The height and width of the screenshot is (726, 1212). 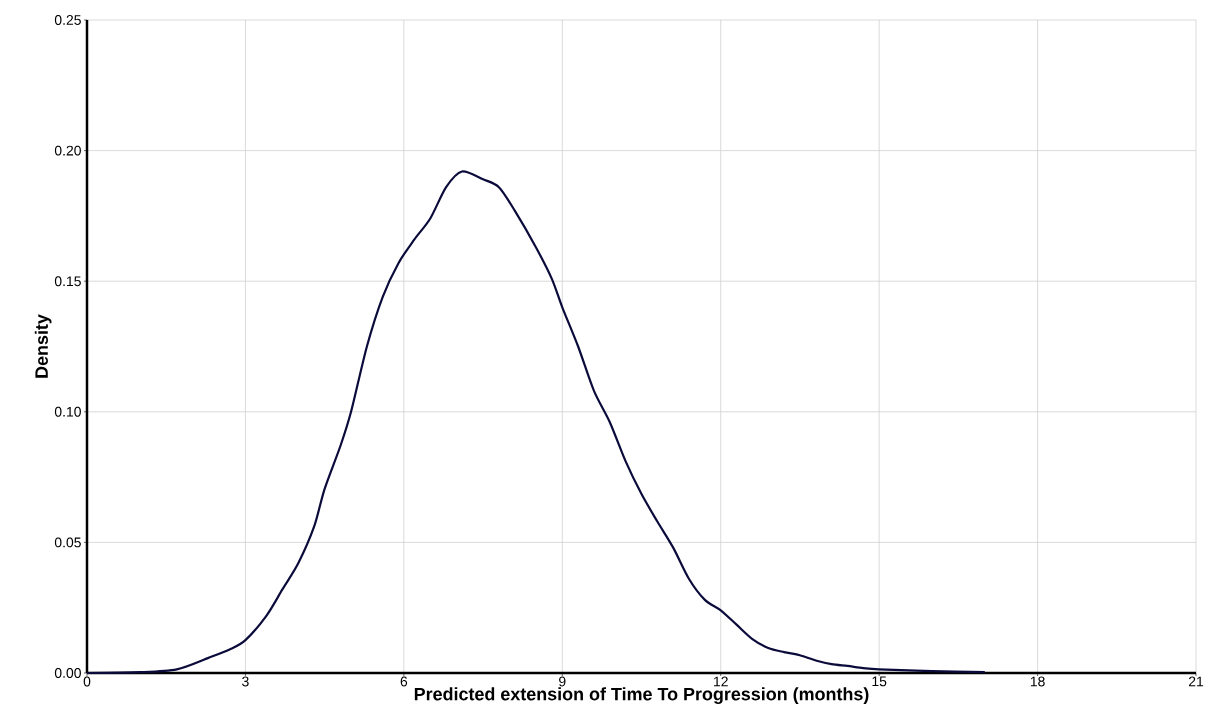 I want to click on y-tick-label: 0.25, so click(x=67, y=20).